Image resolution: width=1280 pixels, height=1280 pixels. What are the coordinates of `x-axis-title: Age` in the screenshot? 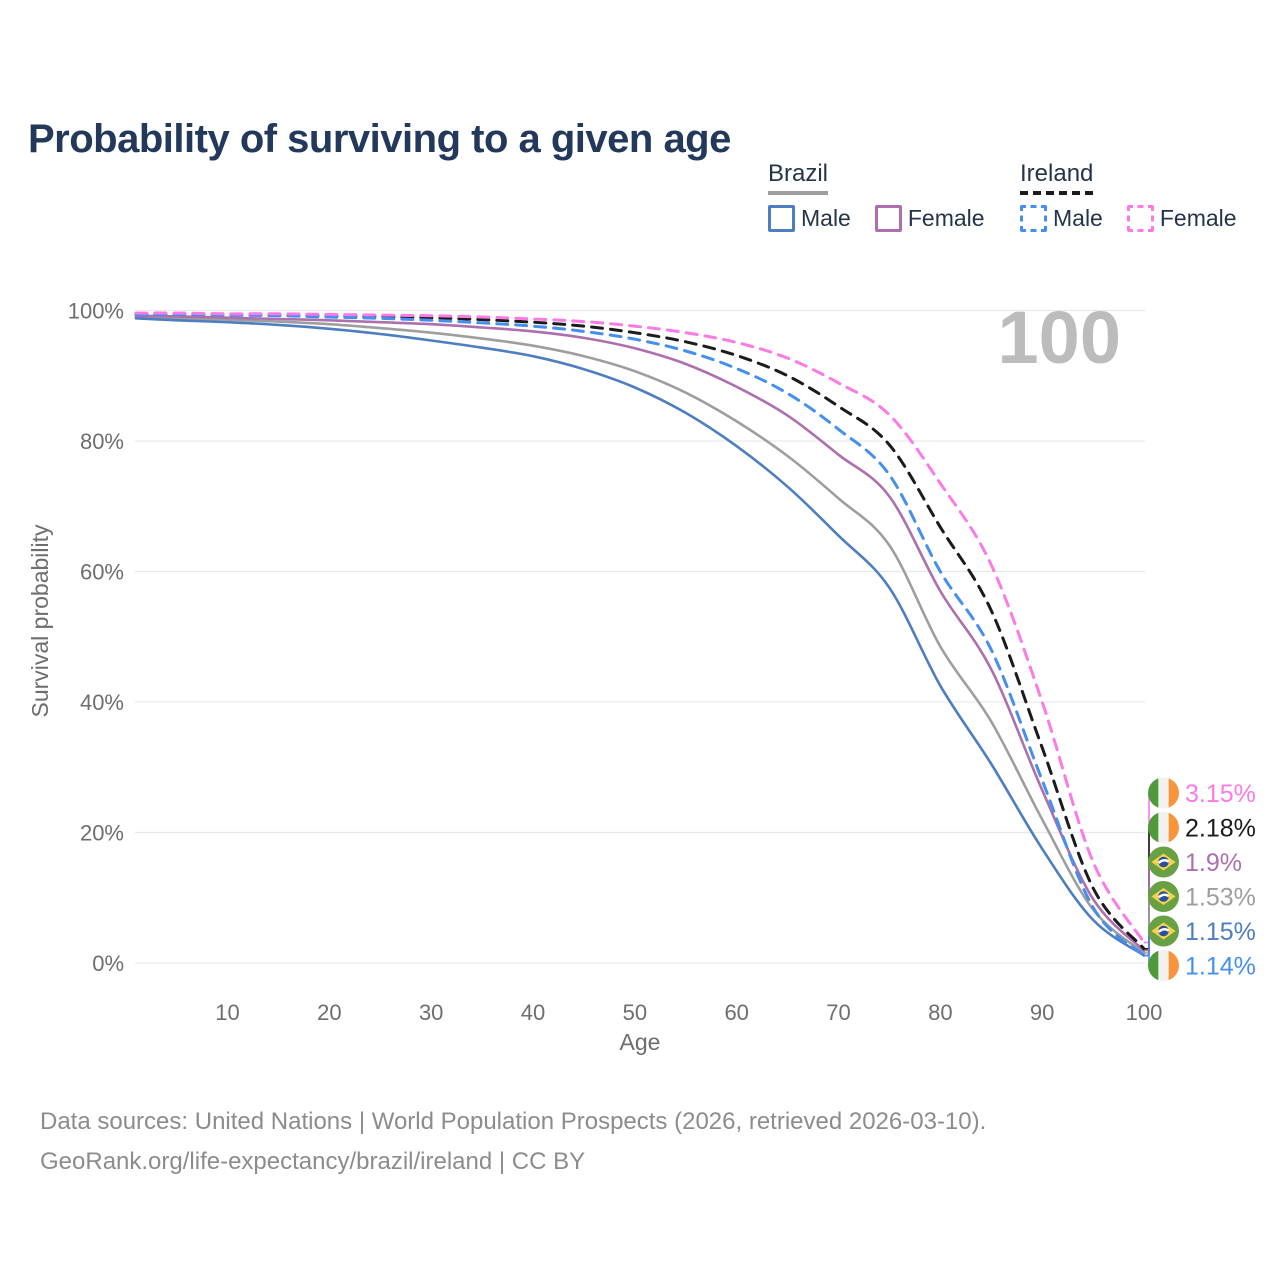 It's located at (640, 1042).